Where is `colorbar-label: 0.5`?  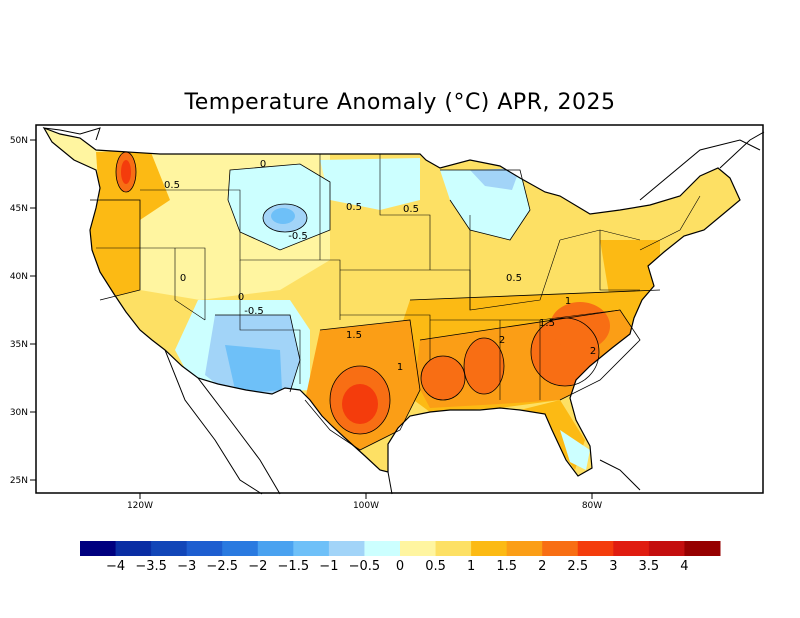 colorbar-label: 0.5 is located at coordinates (435, 566).